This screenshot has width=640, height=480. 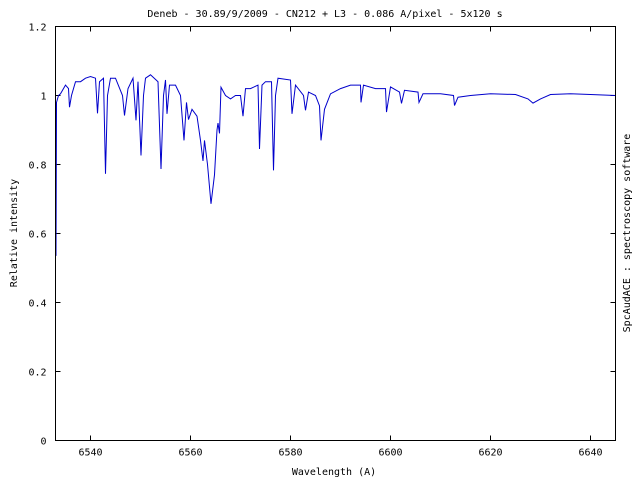 I want to click on x-tick-label: 6620, so click(x=490, y=453).